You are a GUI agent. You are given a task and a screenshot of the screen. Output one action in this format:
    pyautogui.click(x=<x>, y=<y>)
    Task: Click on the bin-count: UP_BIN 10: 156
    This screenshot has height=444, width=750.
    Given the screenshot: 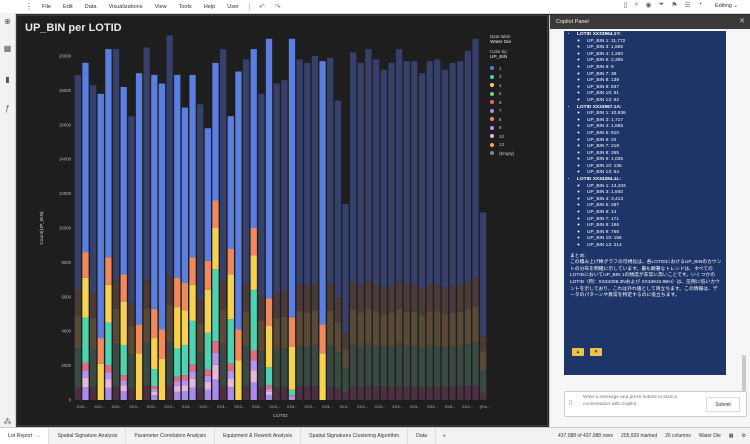 What is the action you would take?
    pyautogui.click(x=654, y=239)
    